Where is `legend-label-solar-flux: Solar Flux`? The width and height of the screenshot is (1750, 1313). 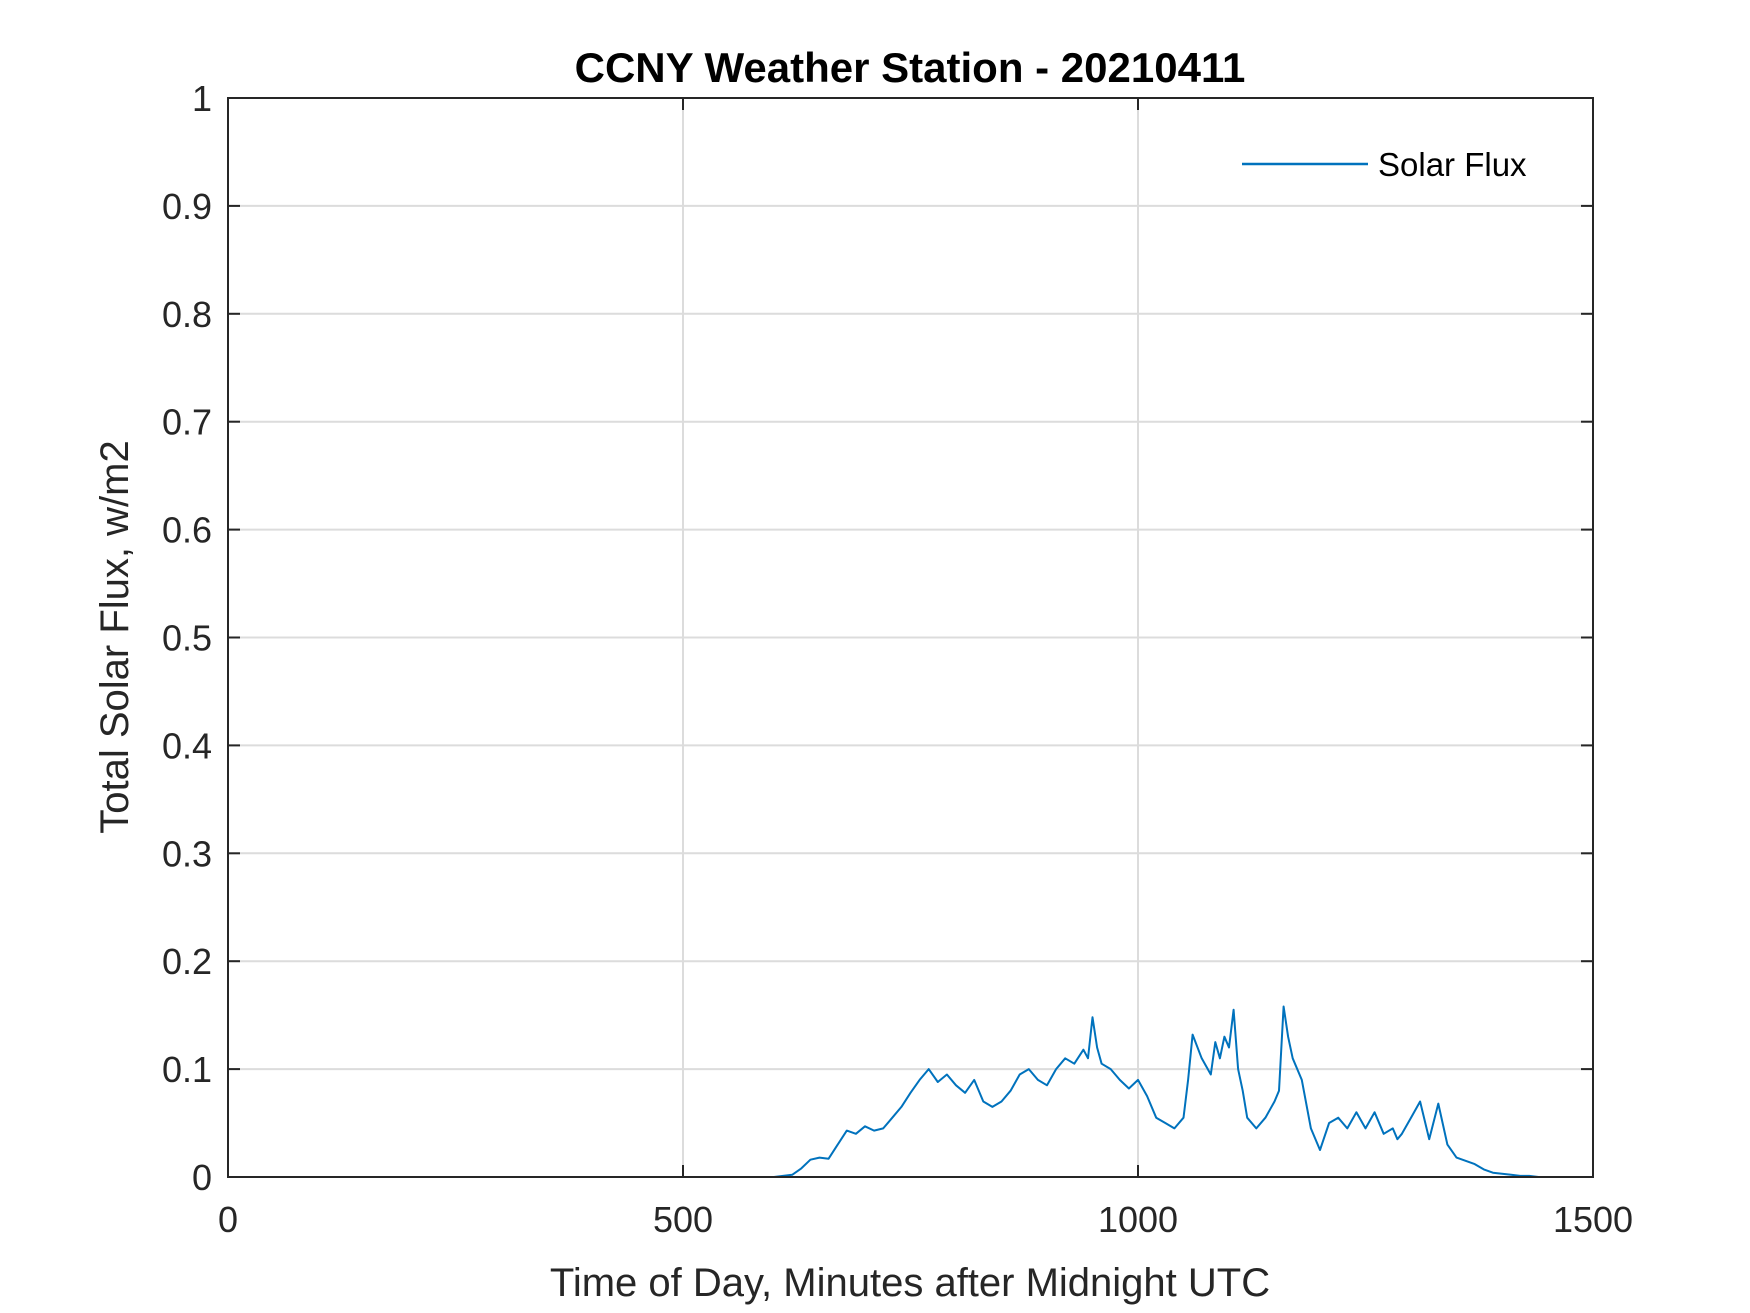
legend-label-solar-flux: Solar Flux is located at coordinates (1452, 164).